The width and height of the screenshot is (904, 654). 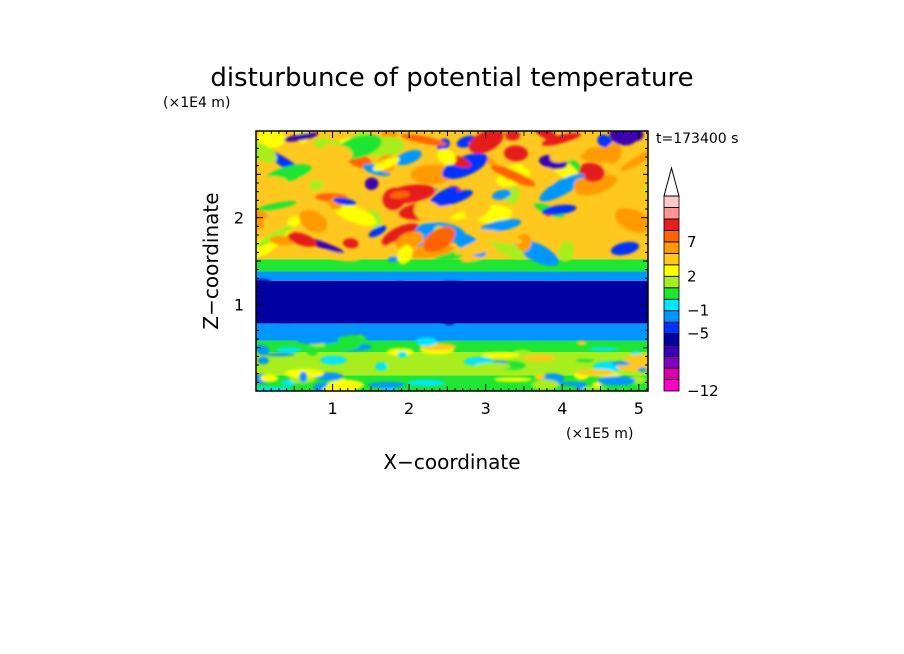 I want to click on x-unit-label: (×1E5 m), so click(x=599, y=434).